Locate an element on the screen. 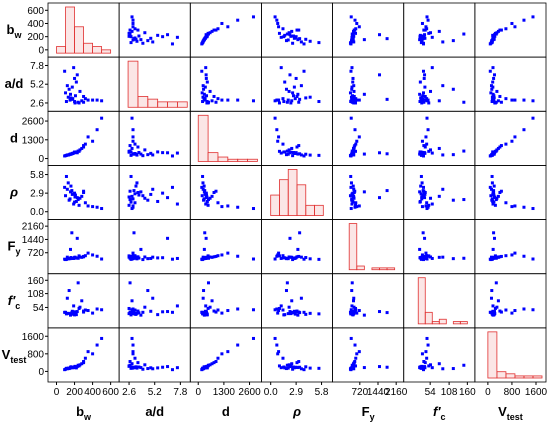  y-tick-label: 5.8 is located at coordinates (37, 175).